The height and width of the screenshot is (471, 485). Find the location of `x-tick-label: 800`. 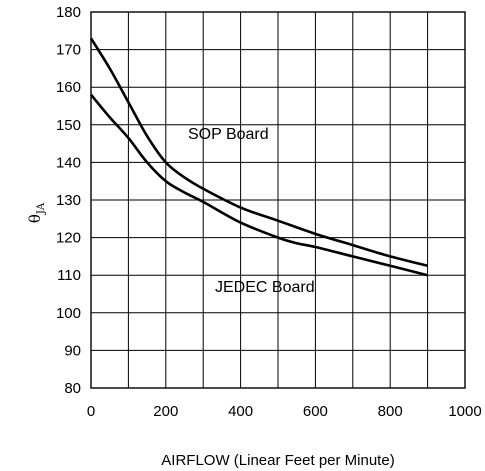

x-tick-label: 800 is located at coordinates (390, 411).